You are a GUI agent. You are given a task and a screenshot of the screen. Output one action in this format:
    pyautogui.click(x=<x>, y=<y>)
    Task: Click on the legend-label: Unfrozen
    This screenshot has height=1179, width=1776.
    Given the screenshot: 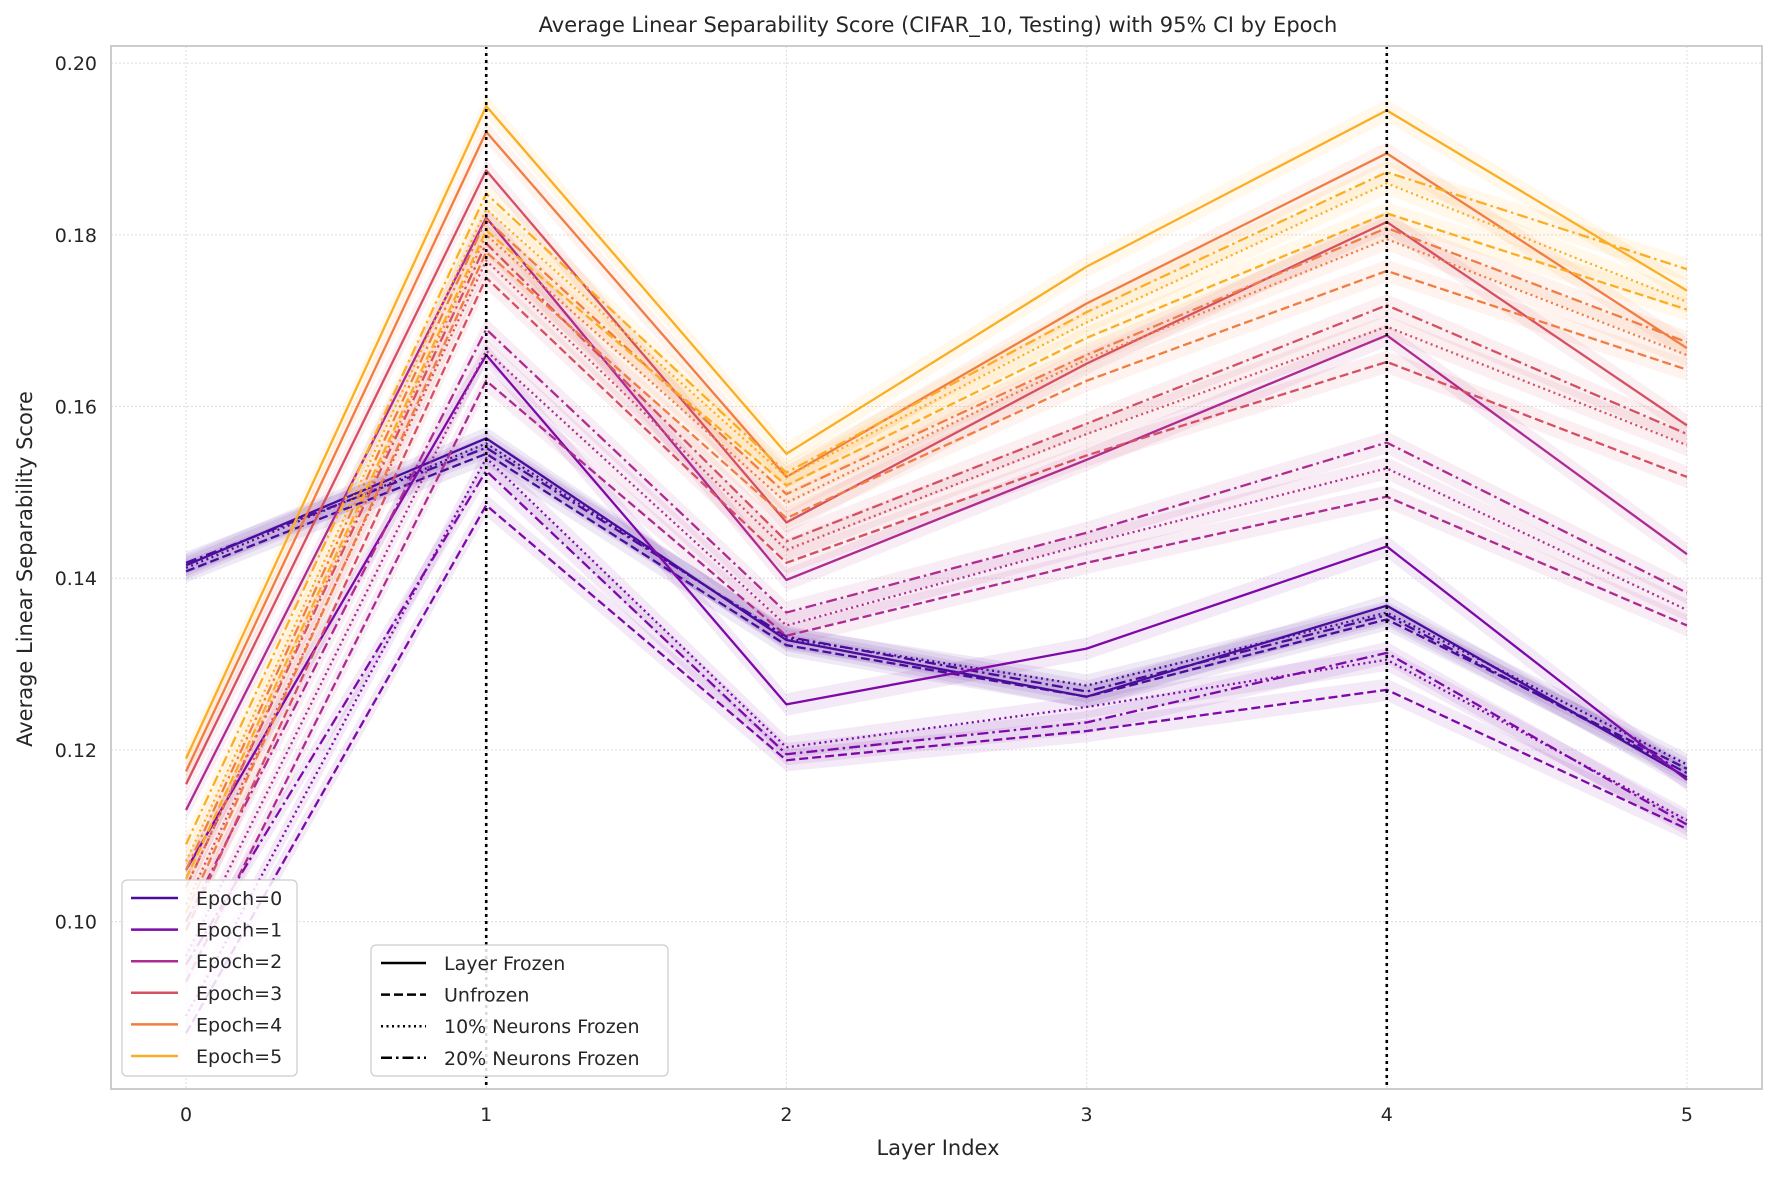 What is the action you would take?
    pyautogui.click(x=486, y=996)
    